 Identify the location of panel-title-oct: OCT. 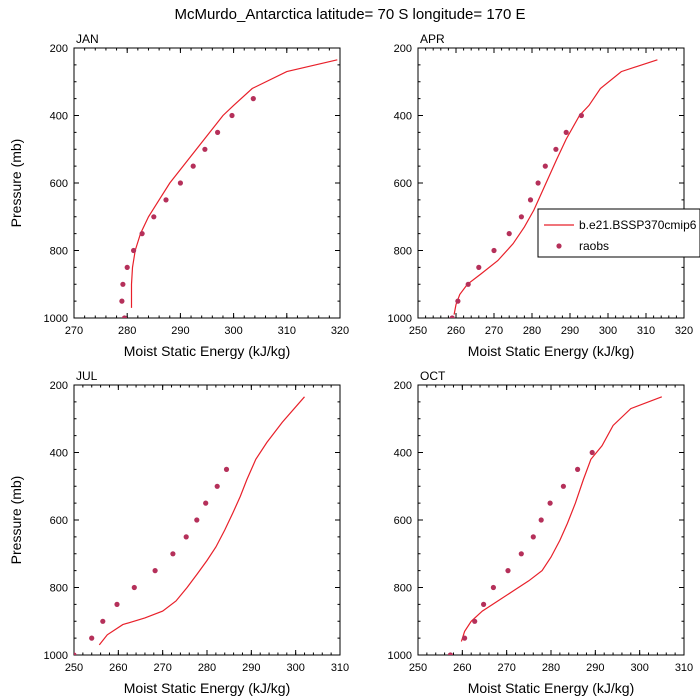
(433, 376).